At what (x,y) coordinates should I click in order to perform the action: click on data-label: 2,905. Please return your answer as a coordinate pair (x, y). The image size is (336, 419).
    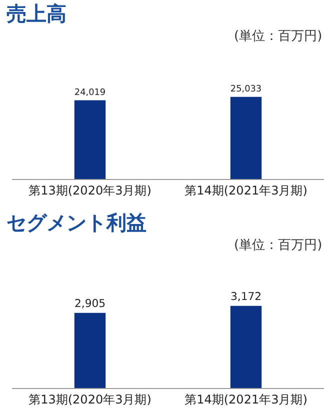
    Looking at the image, I should click on (90, 303).